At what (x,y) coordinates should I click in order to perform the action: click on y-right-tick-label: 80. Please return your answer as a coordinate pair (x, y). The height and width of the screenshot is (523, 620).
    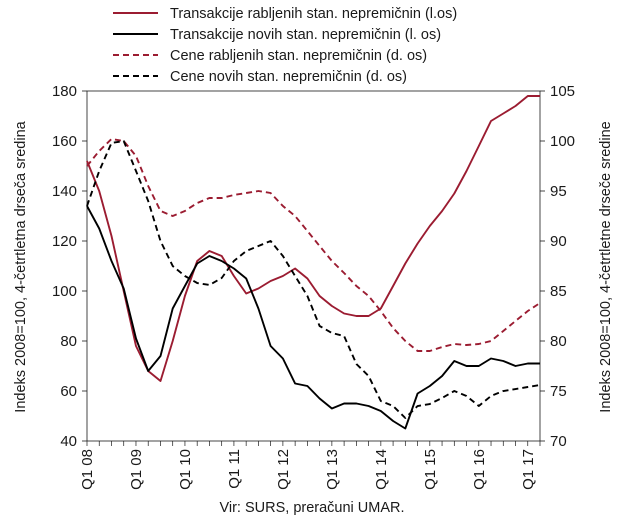
    Looking at the image, I should click on (558, 341).